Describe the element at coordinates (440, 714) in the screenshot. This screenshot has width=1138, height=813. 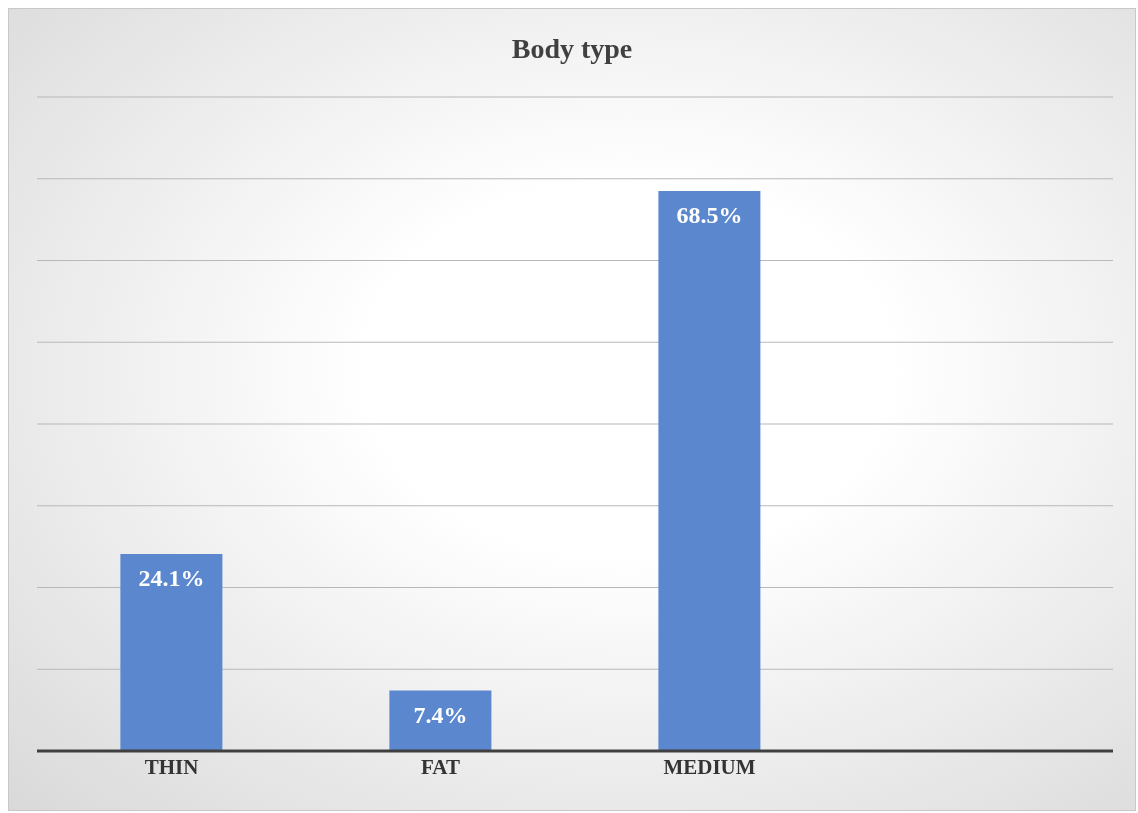
I see `data-label: 7.4%` at that location.